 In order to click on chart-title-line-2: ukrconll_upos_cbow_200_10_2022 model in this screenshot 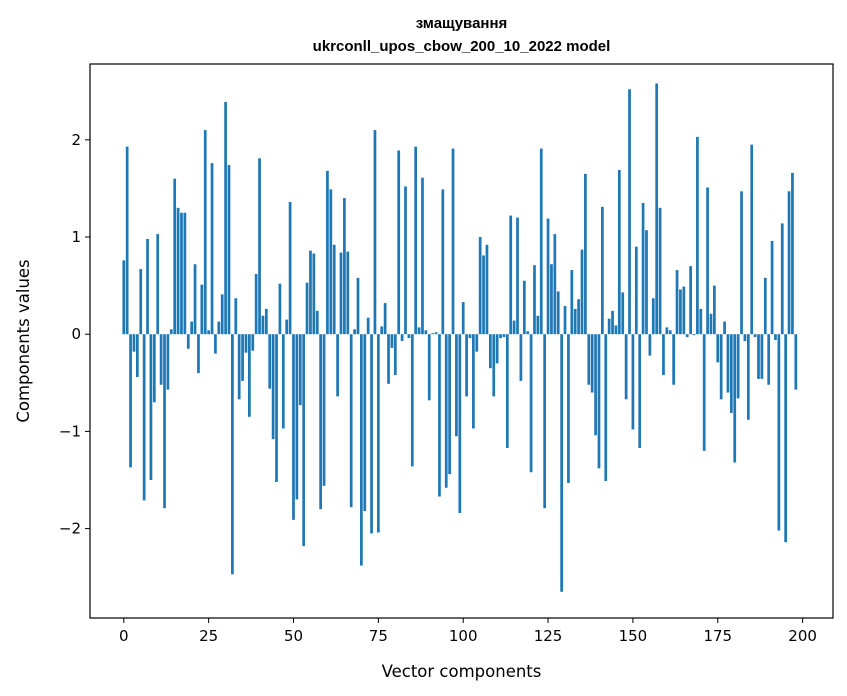, I will do `click(462, 46)`.